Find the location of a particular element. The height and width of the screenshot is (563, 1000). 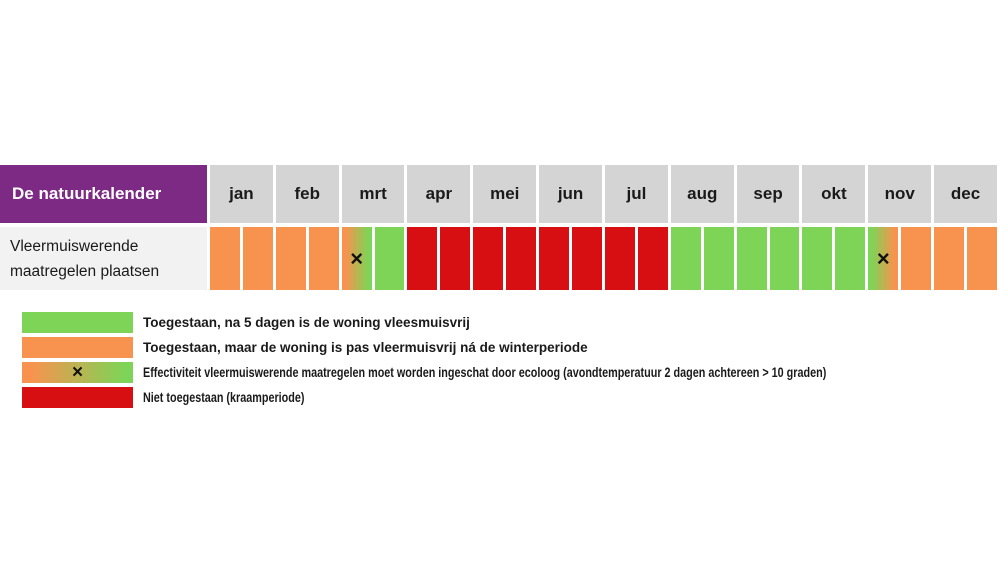

legend-swatch-orange is located at coordinates (77, 347).